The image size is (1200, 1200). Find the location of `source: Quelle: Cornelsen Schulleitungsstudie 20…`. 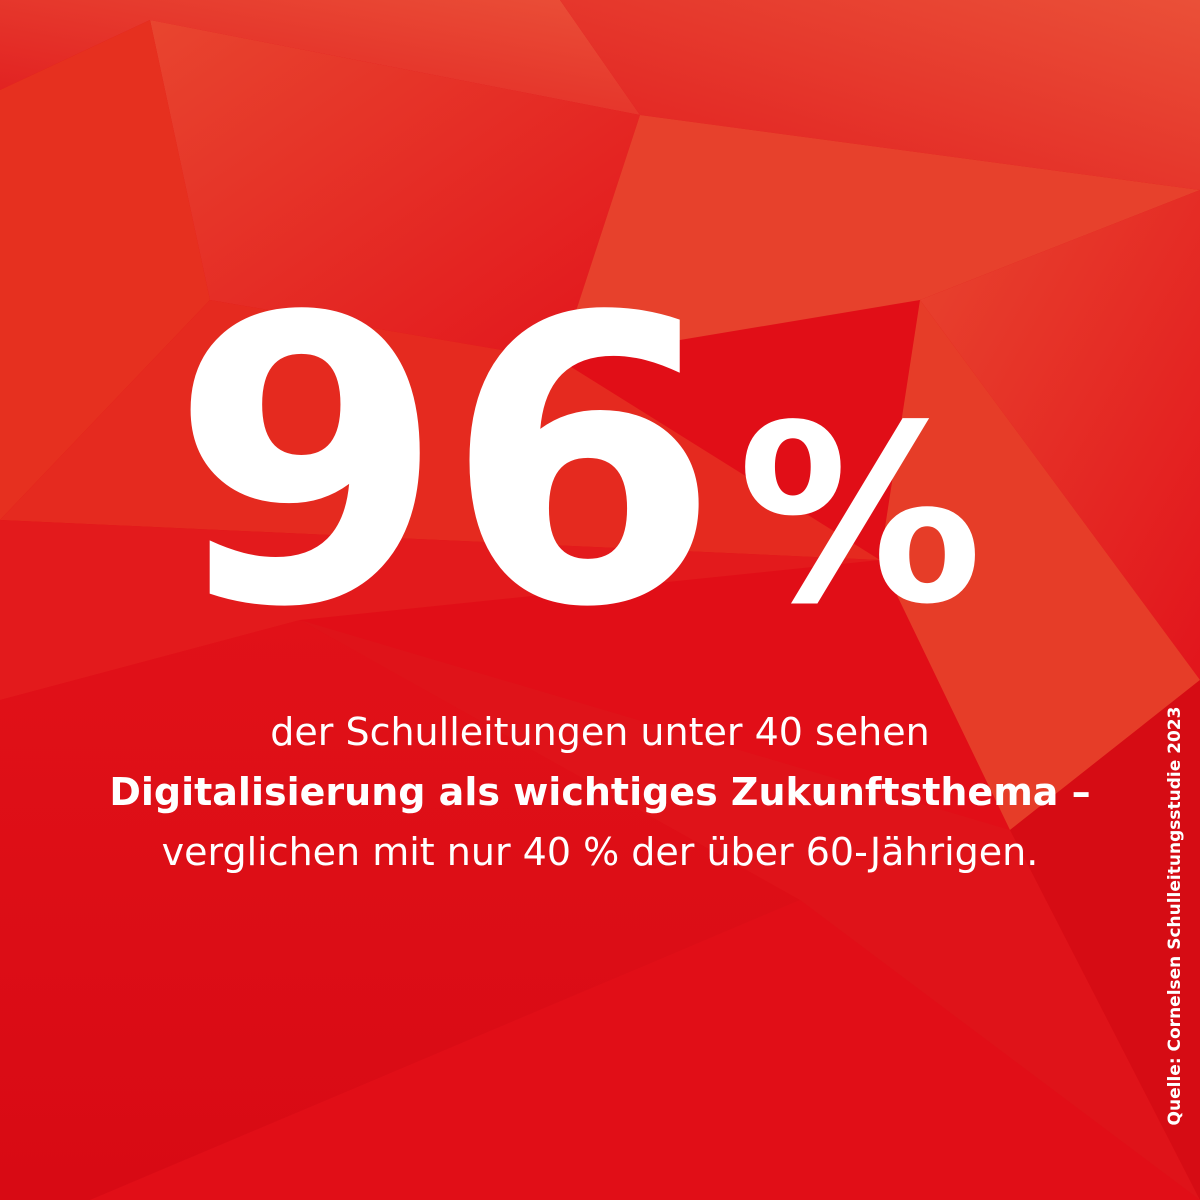

source: Quelle: Cornelsen Schulleitungsstudie 20… is located at coordinates (1175, 916).